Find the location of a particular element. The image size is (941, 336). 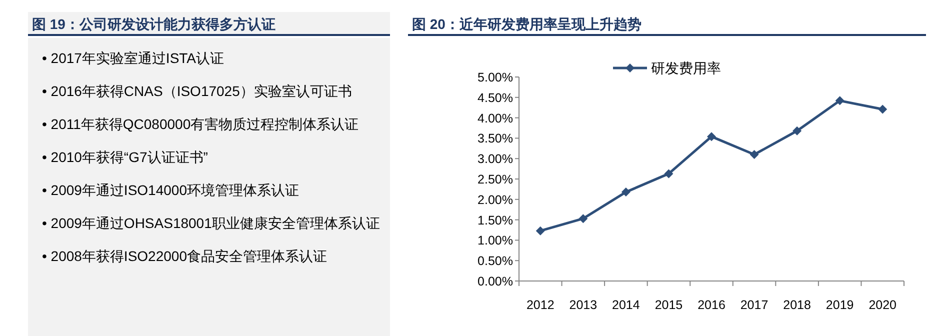

y-tick-label: 5.00% is located at coordinates (495, 77).